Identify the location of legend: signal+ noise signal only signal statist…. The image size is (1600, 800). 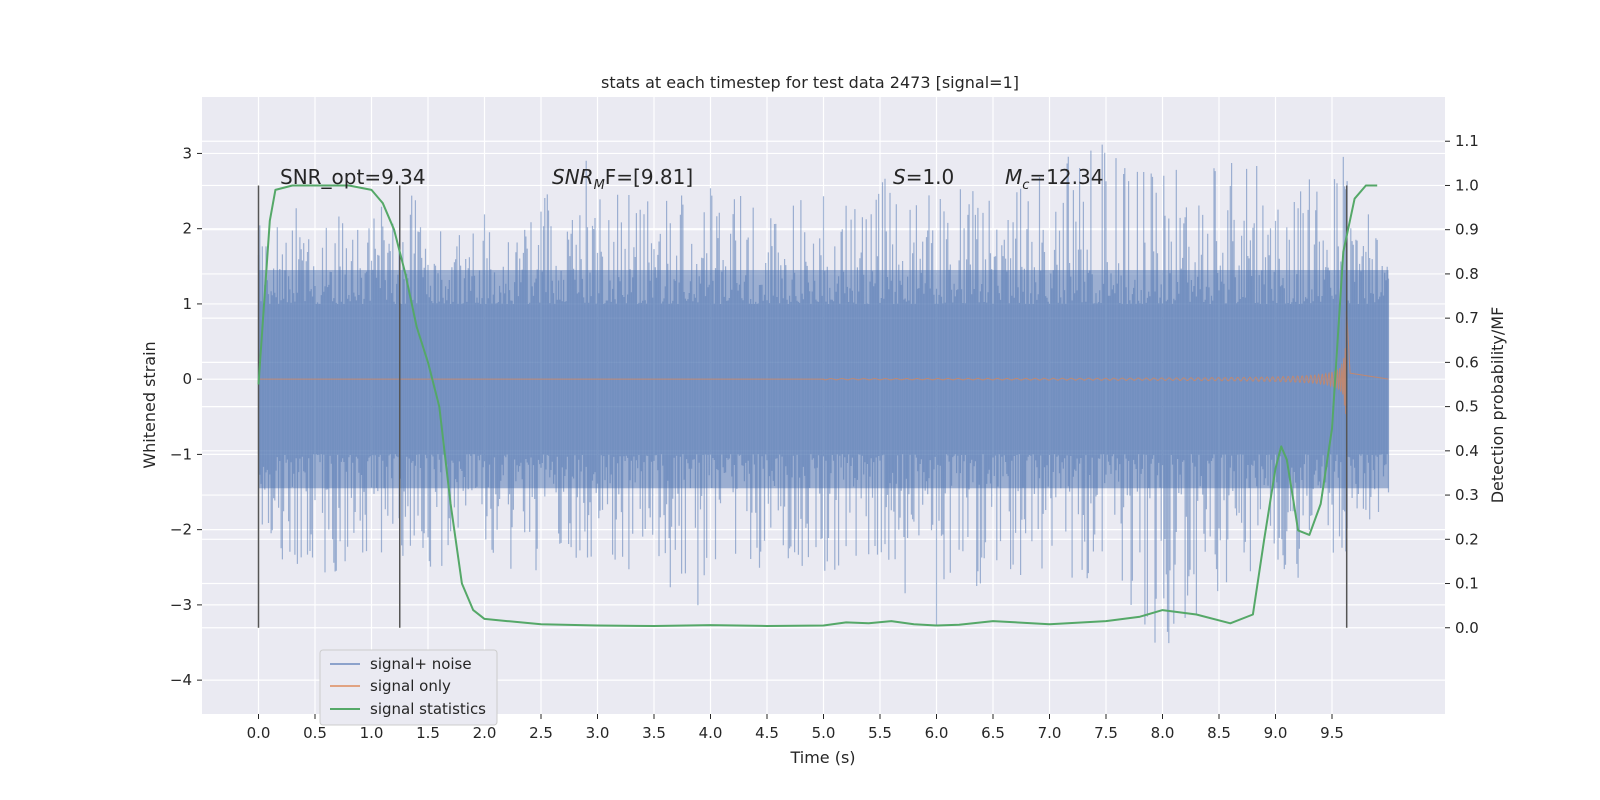
(408, 687).